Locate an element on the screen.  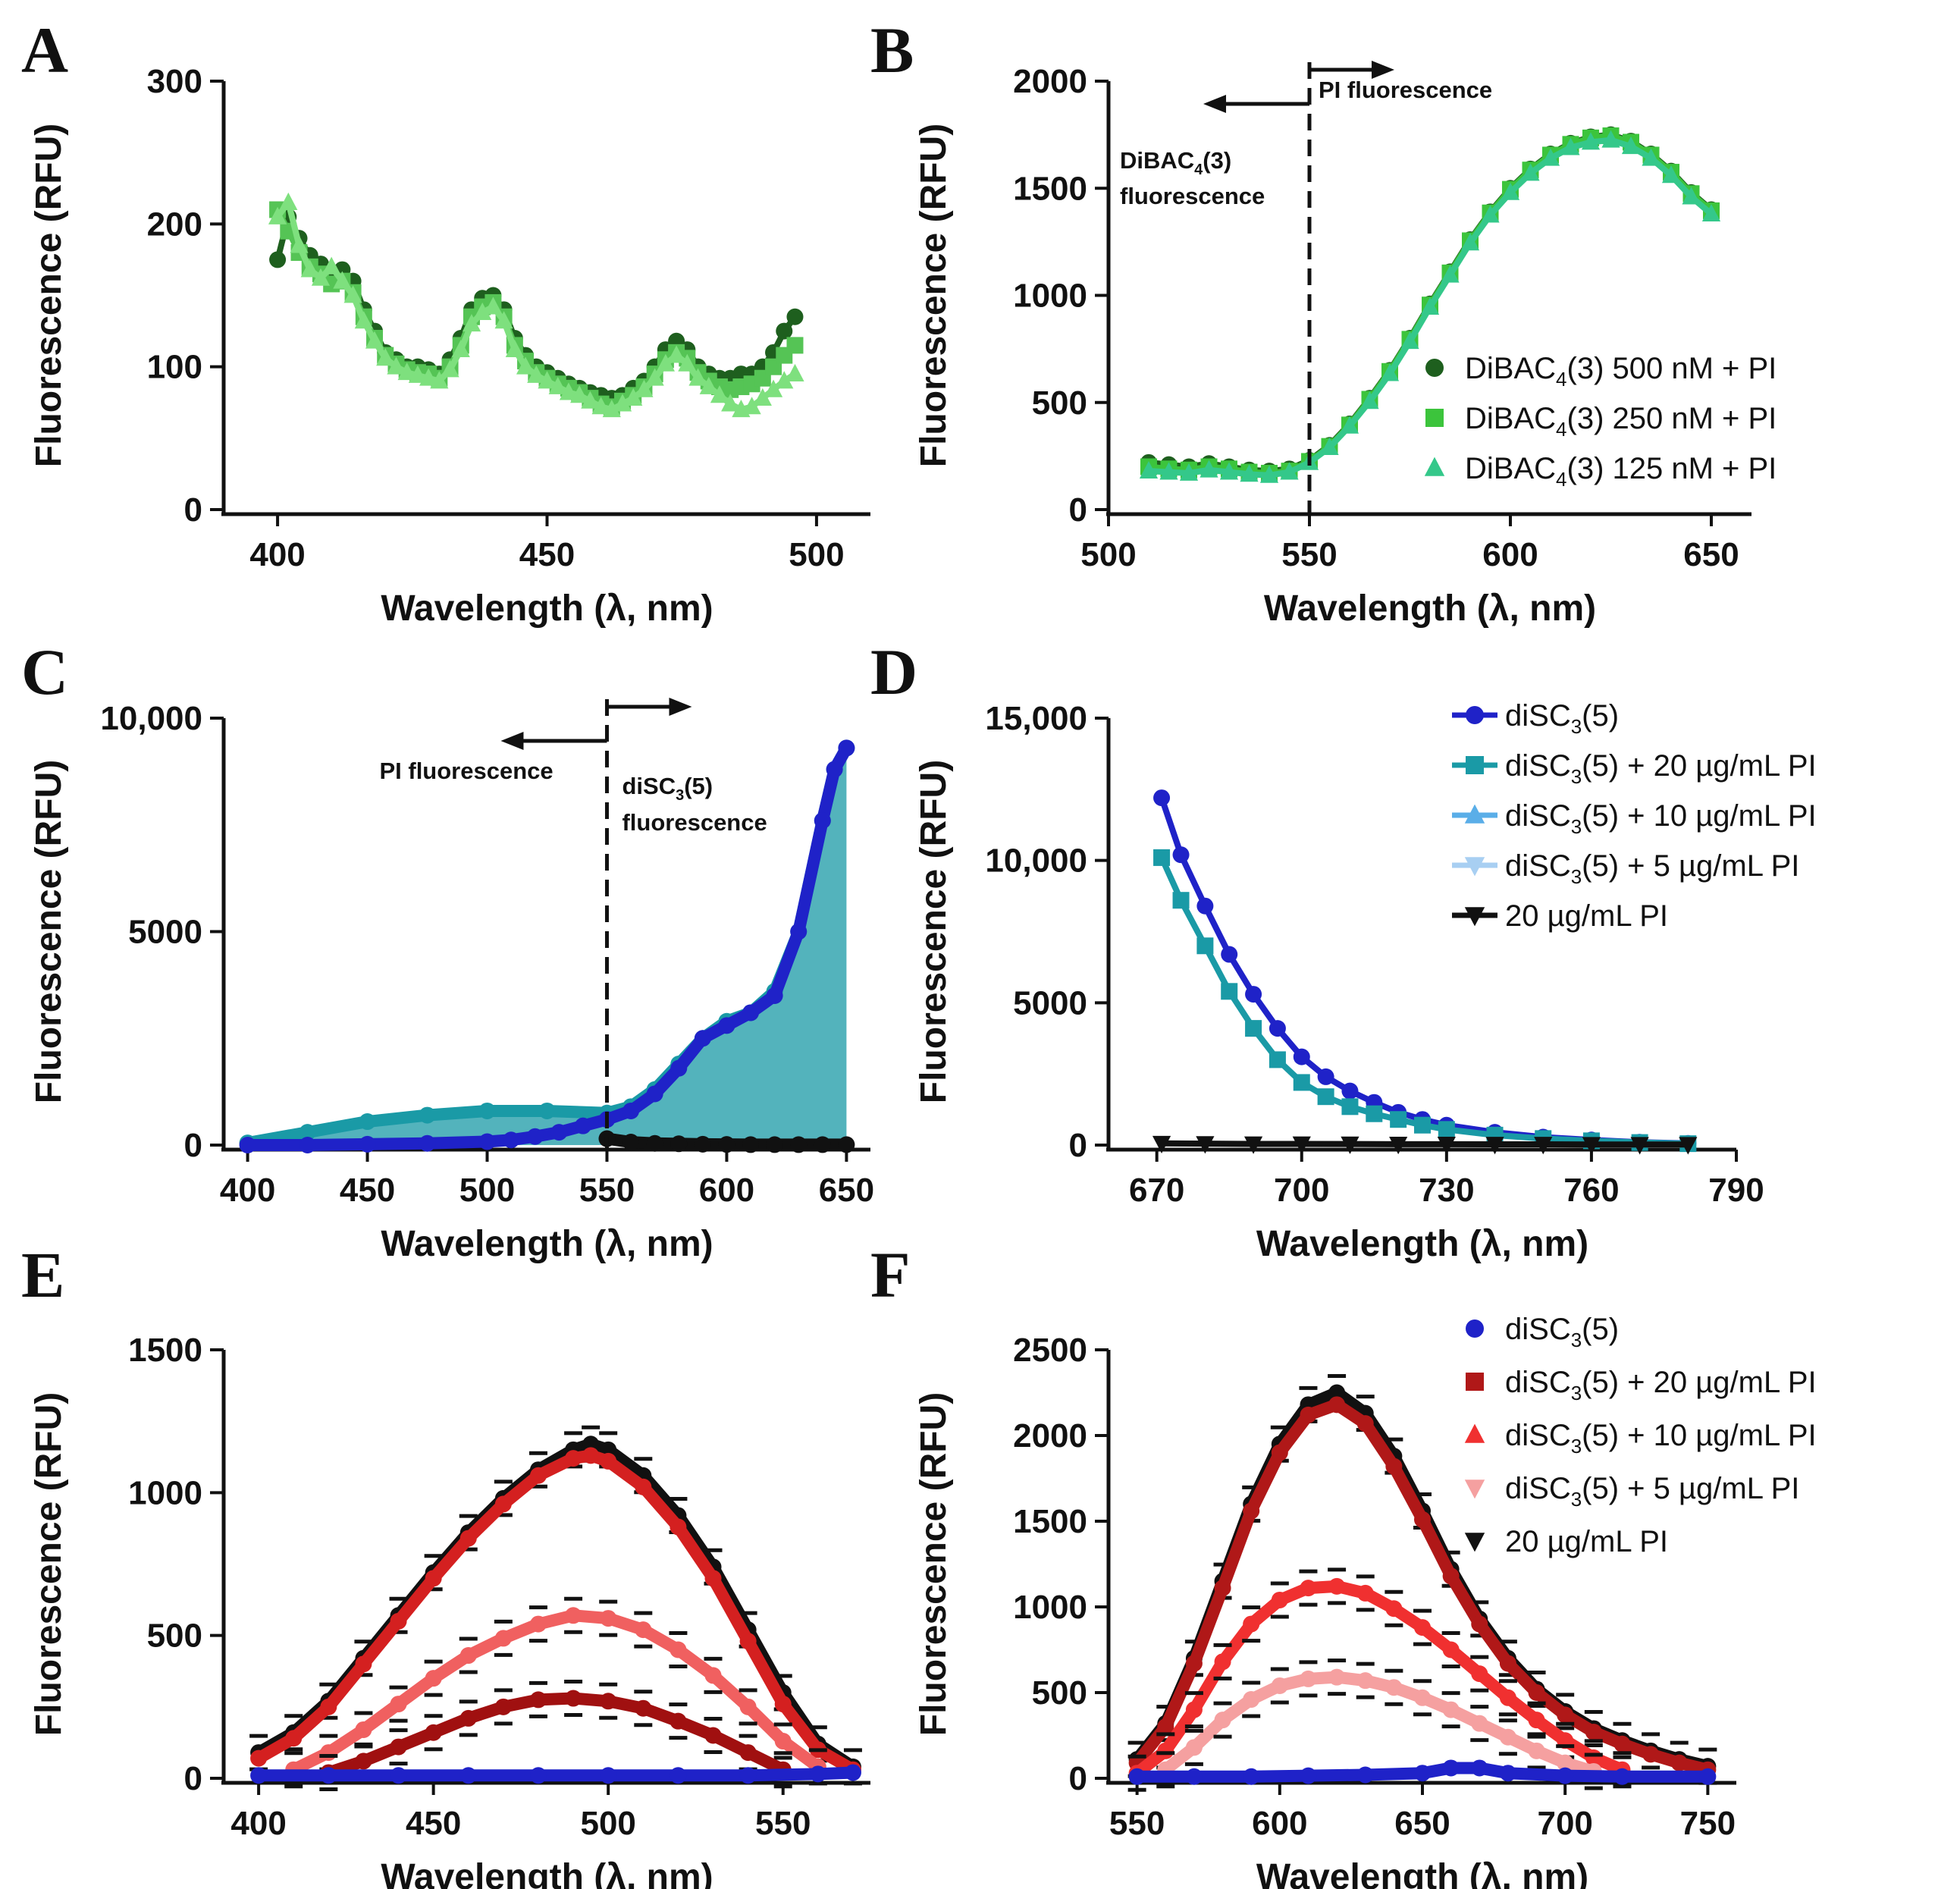
y-tick-label: 100 is located at coordinates (175, 368).